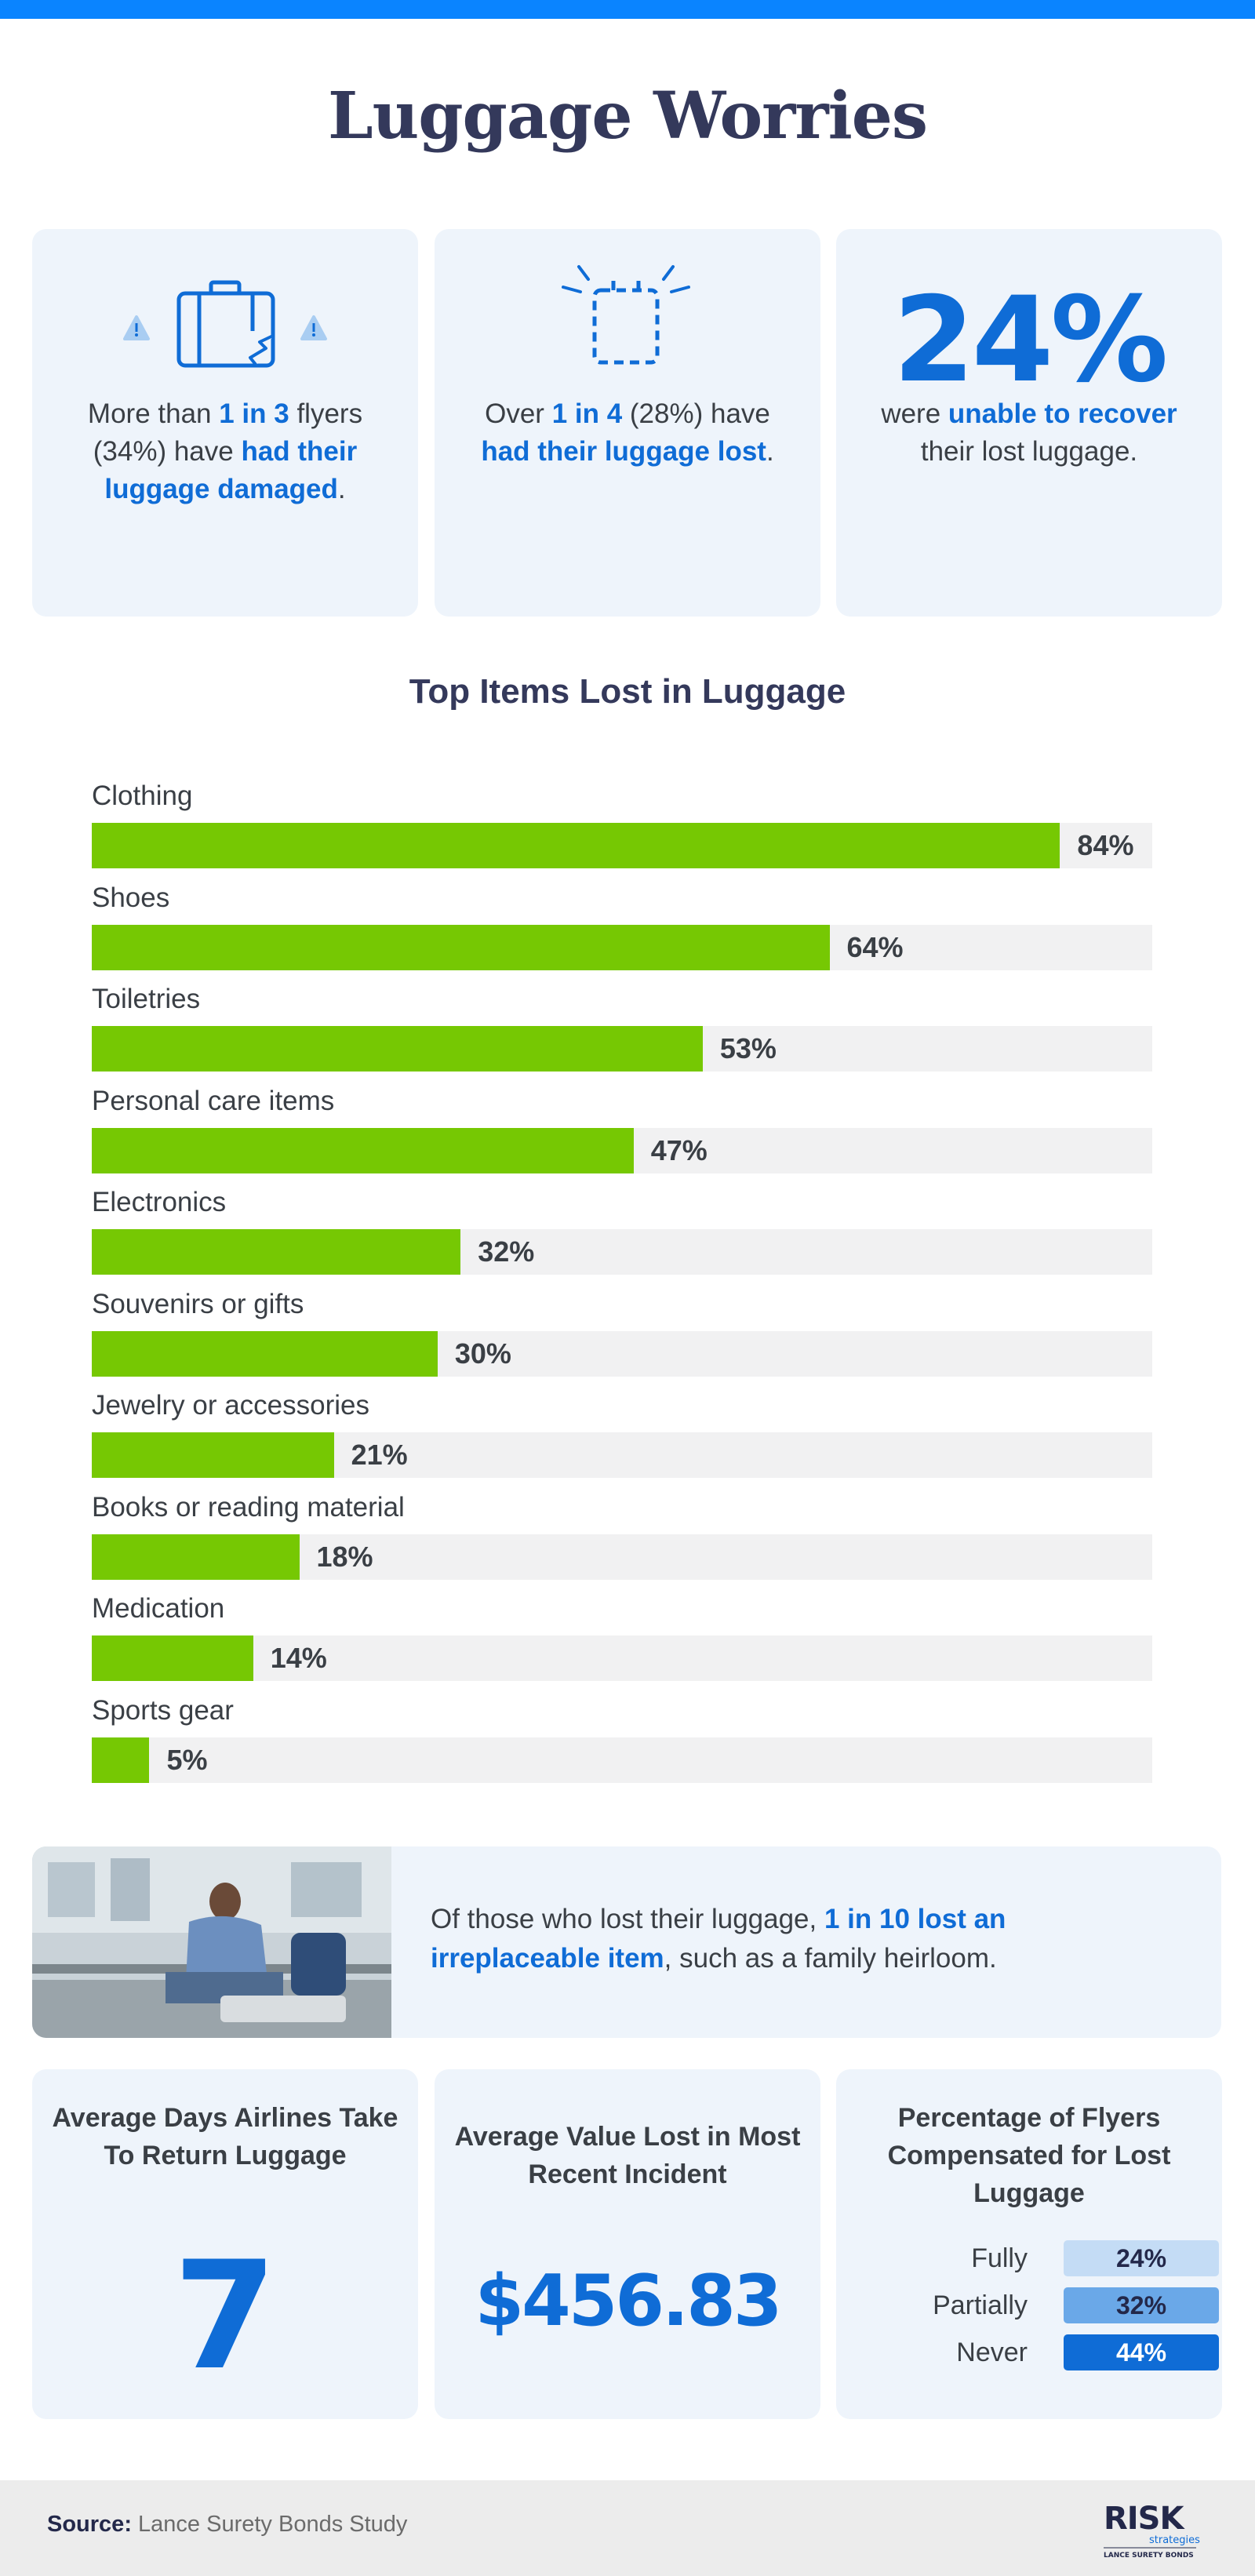 This screenshot has height=2576, width=1255. I want to click on unrecovered-percent: 24%, so click(1030, 340).